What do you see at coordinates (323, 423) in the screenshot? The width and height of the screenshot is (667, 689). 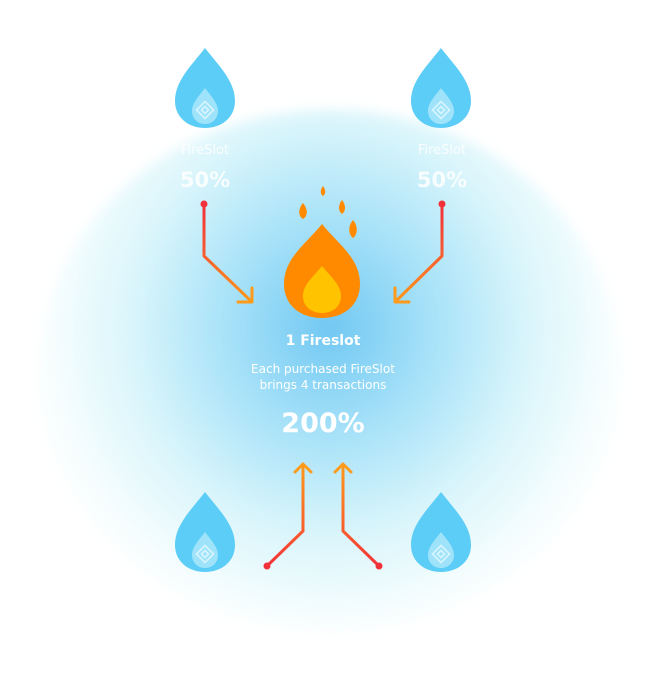 I see `center-percent: 200%` at bounding box center [323, 423].